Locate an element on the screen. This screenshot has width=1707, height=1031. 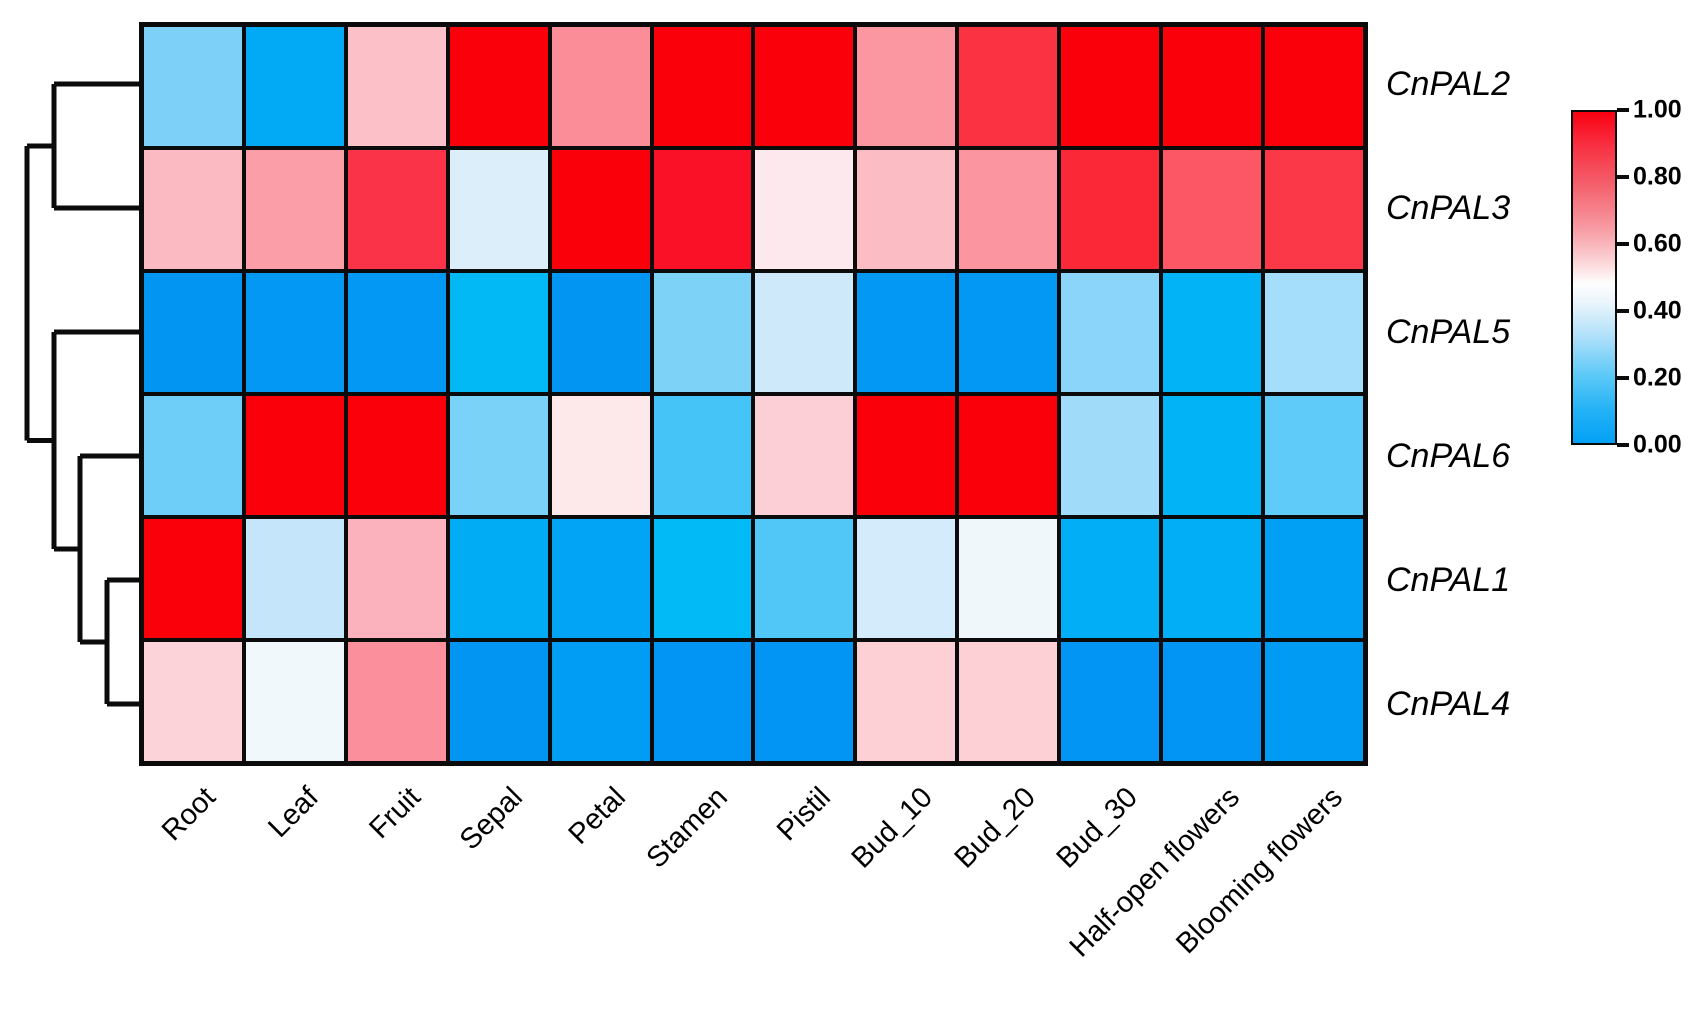
colorbar-tick-label: 1.00 is located at coordinates (1657, 109).